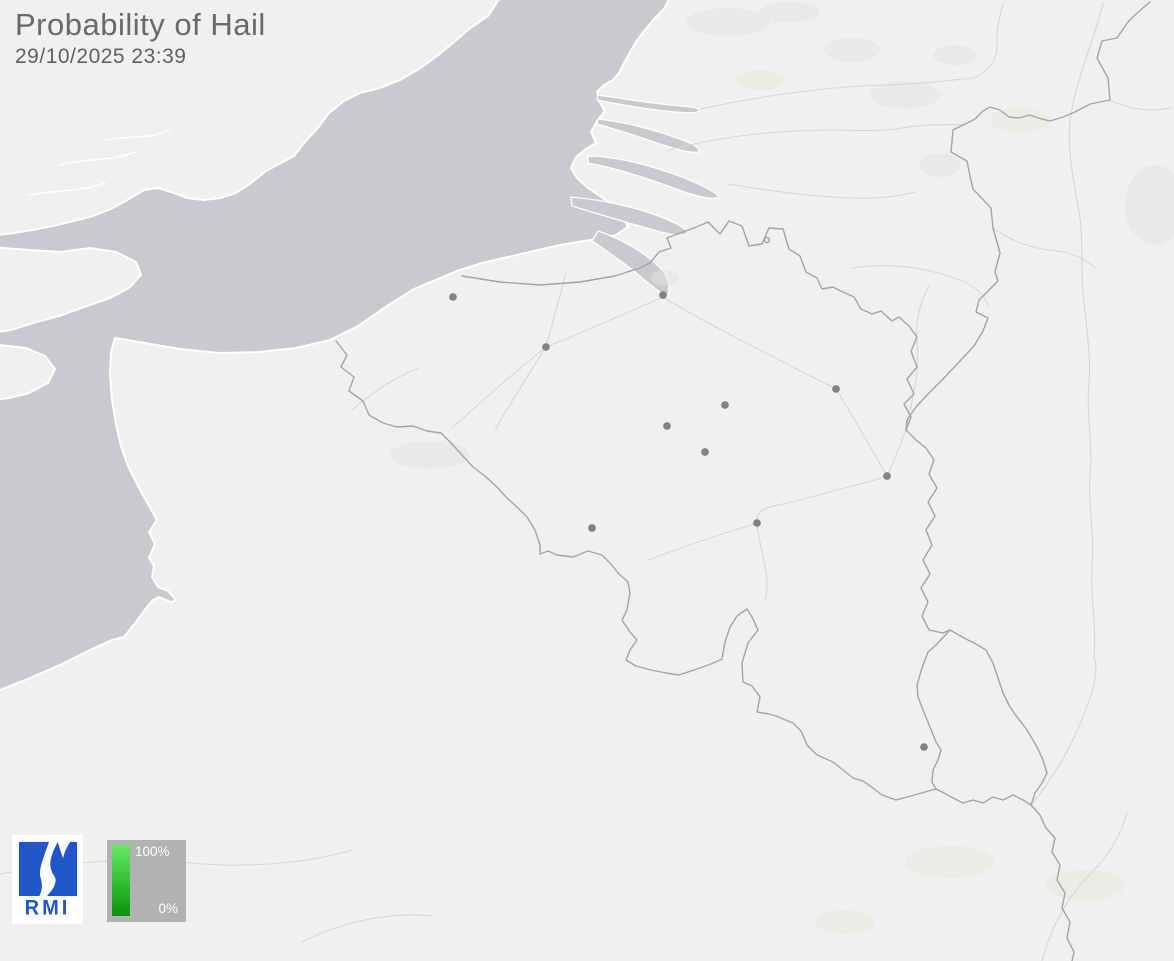 The image size is (1174, 961). I want to click on probability-legend: 100% 0%, so click(146, 881).